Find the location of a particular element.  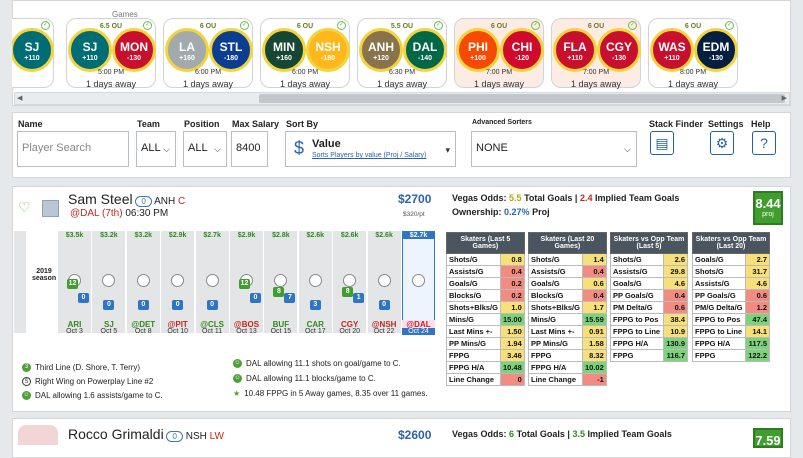

ownership-suffix: Proj is located at coordinates (541, 212).